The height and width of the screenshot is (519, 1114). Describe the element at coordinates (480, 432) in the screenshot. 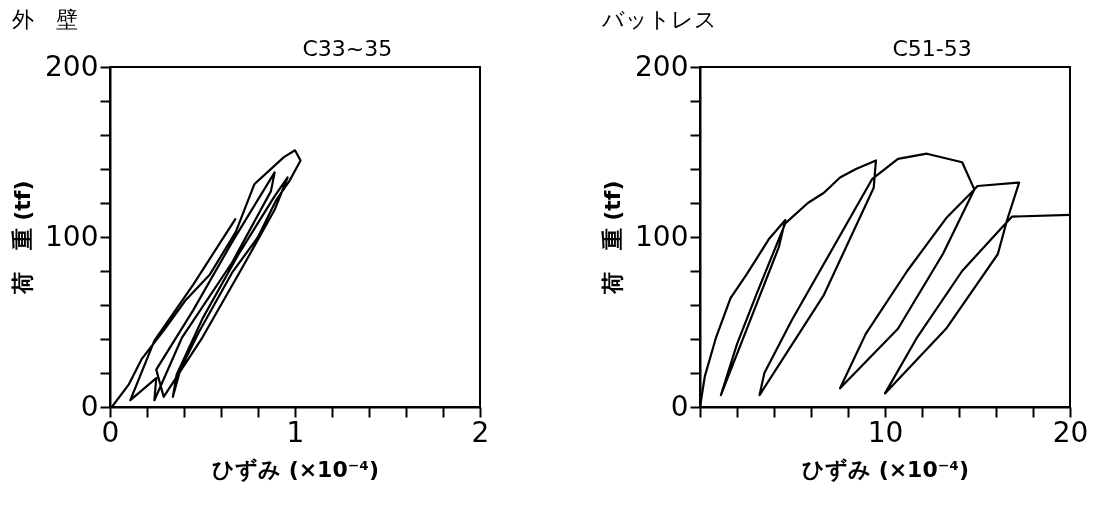

I see `x-tick-label: 2` at that location.